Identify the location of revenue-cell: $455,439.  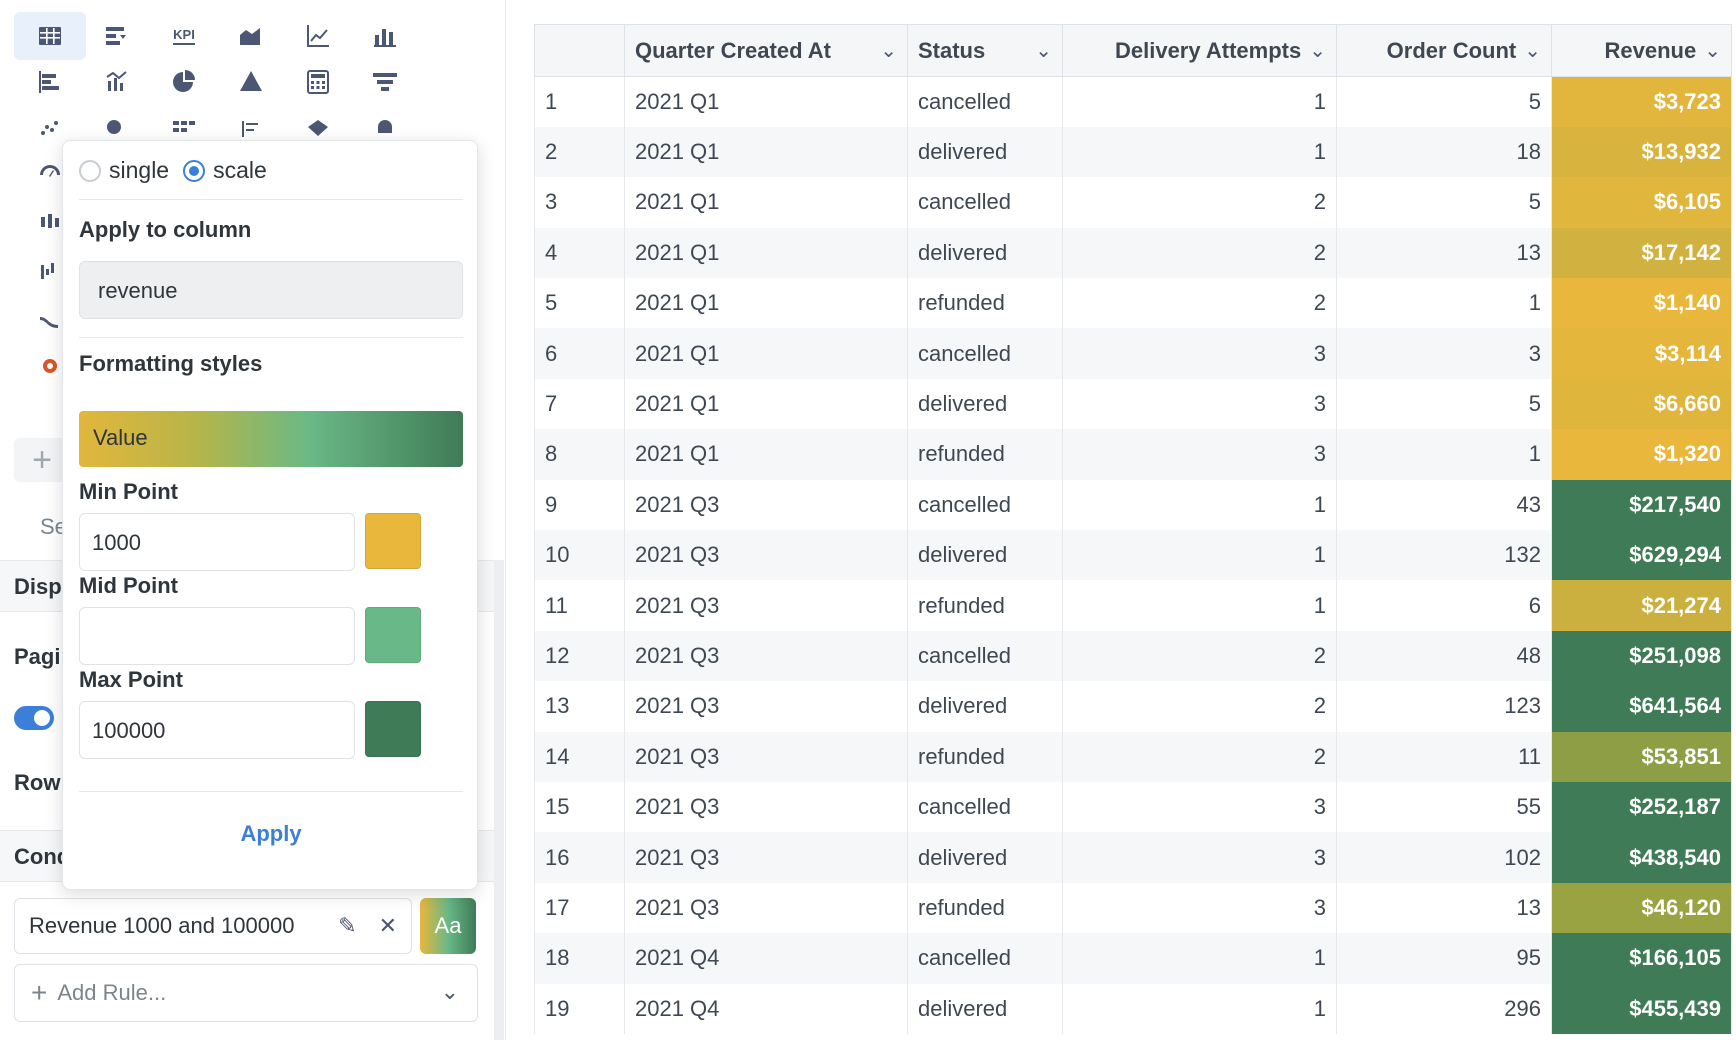
(1641, 1008).